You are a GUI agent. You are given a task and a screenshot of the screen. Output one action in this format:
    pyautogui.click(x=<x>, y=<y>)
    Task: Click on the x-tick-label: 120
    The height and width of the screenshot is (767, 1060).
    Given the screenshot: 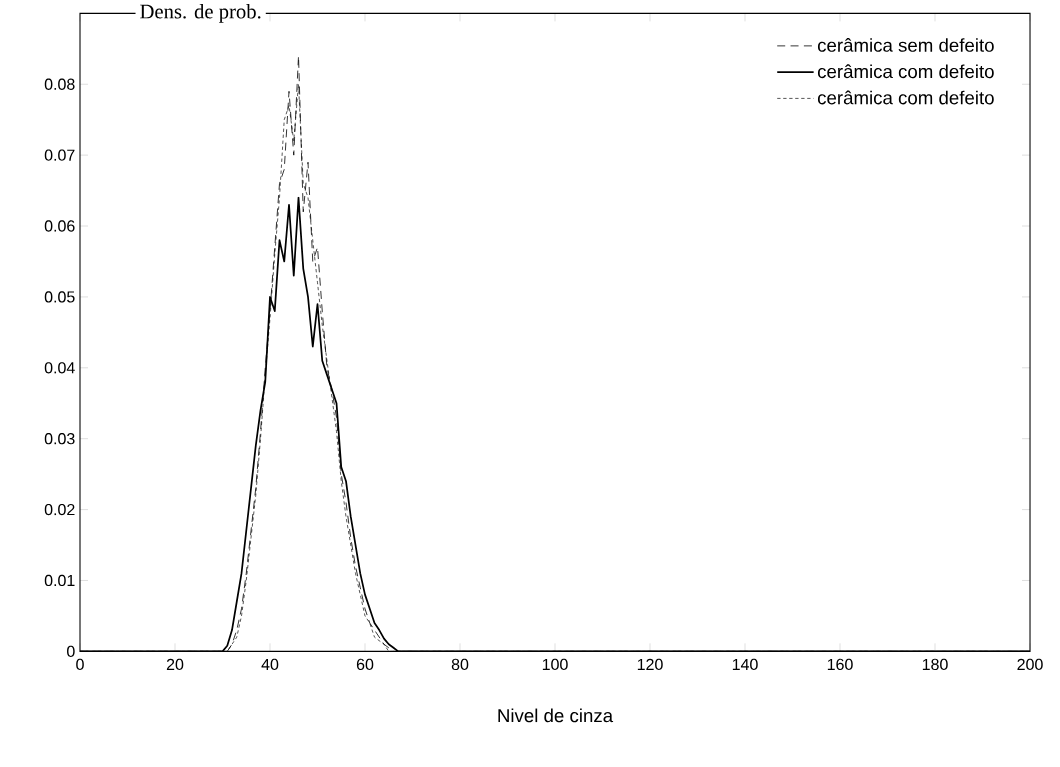 What is the action you would take?
    pyautogui.click(x=650, y=664)
    